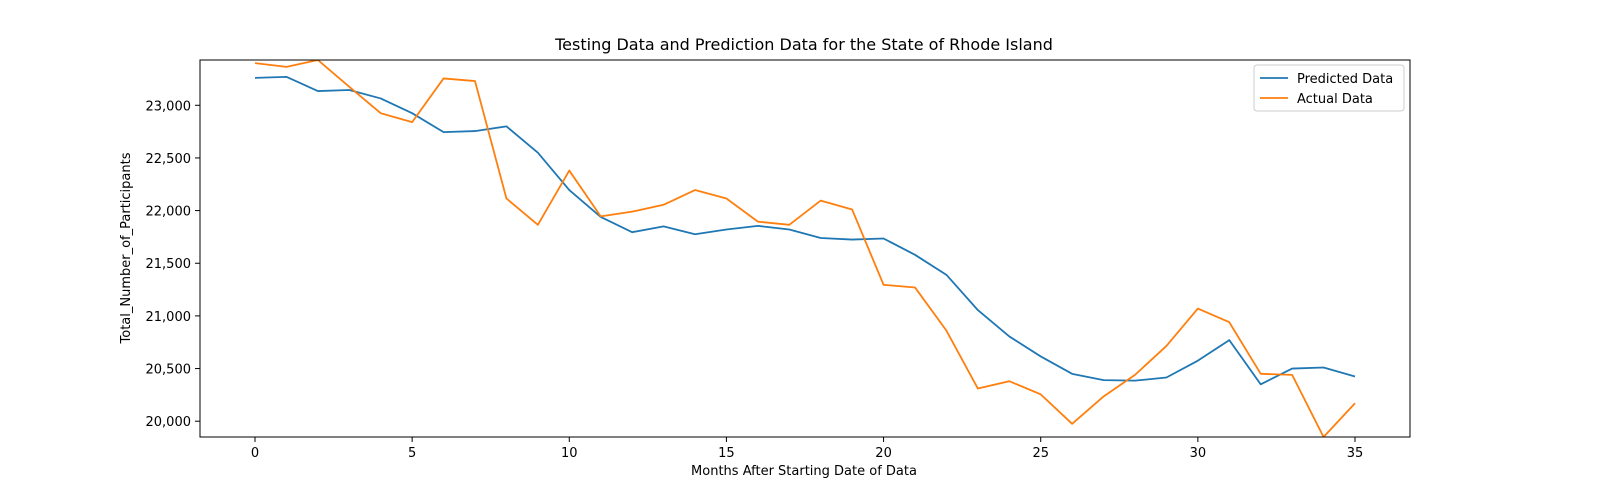 Image resolution: width=1600 pixels, height=500 pixels. I want to click on x-tick-label: 25, so click(1040, 453).